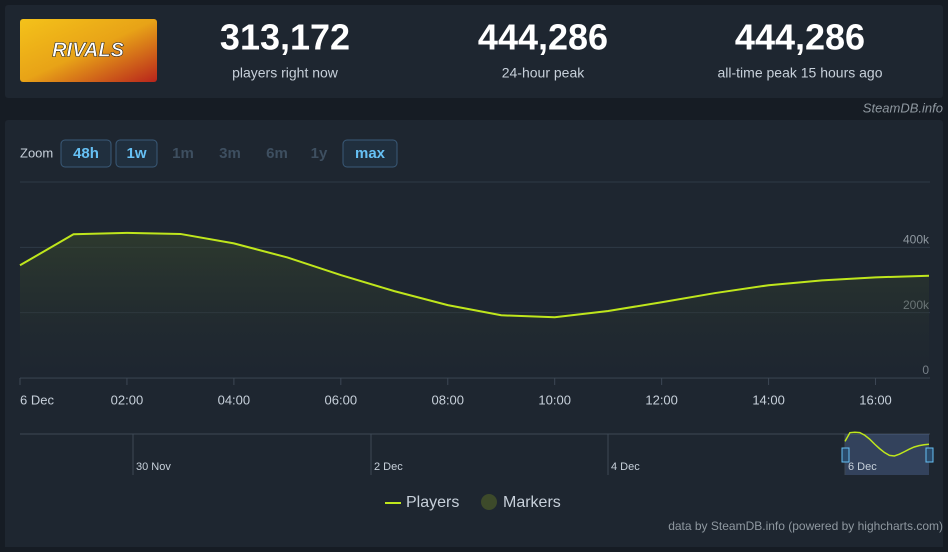 Image resolution: width=948 pixels, height=552 pixels. Describe the element at coordinates (862, 467) in the screenshot. I see `navigator-label: 6 Dec` at that location.